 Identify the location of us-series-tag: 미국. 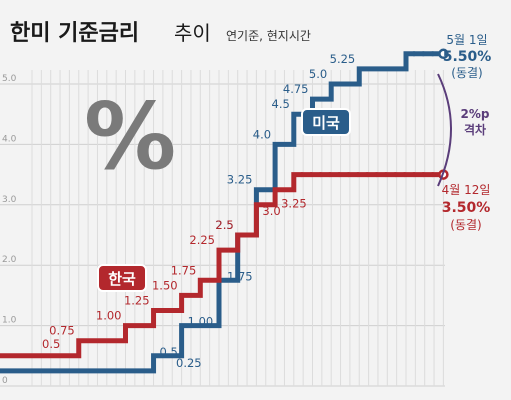
(326, 122).